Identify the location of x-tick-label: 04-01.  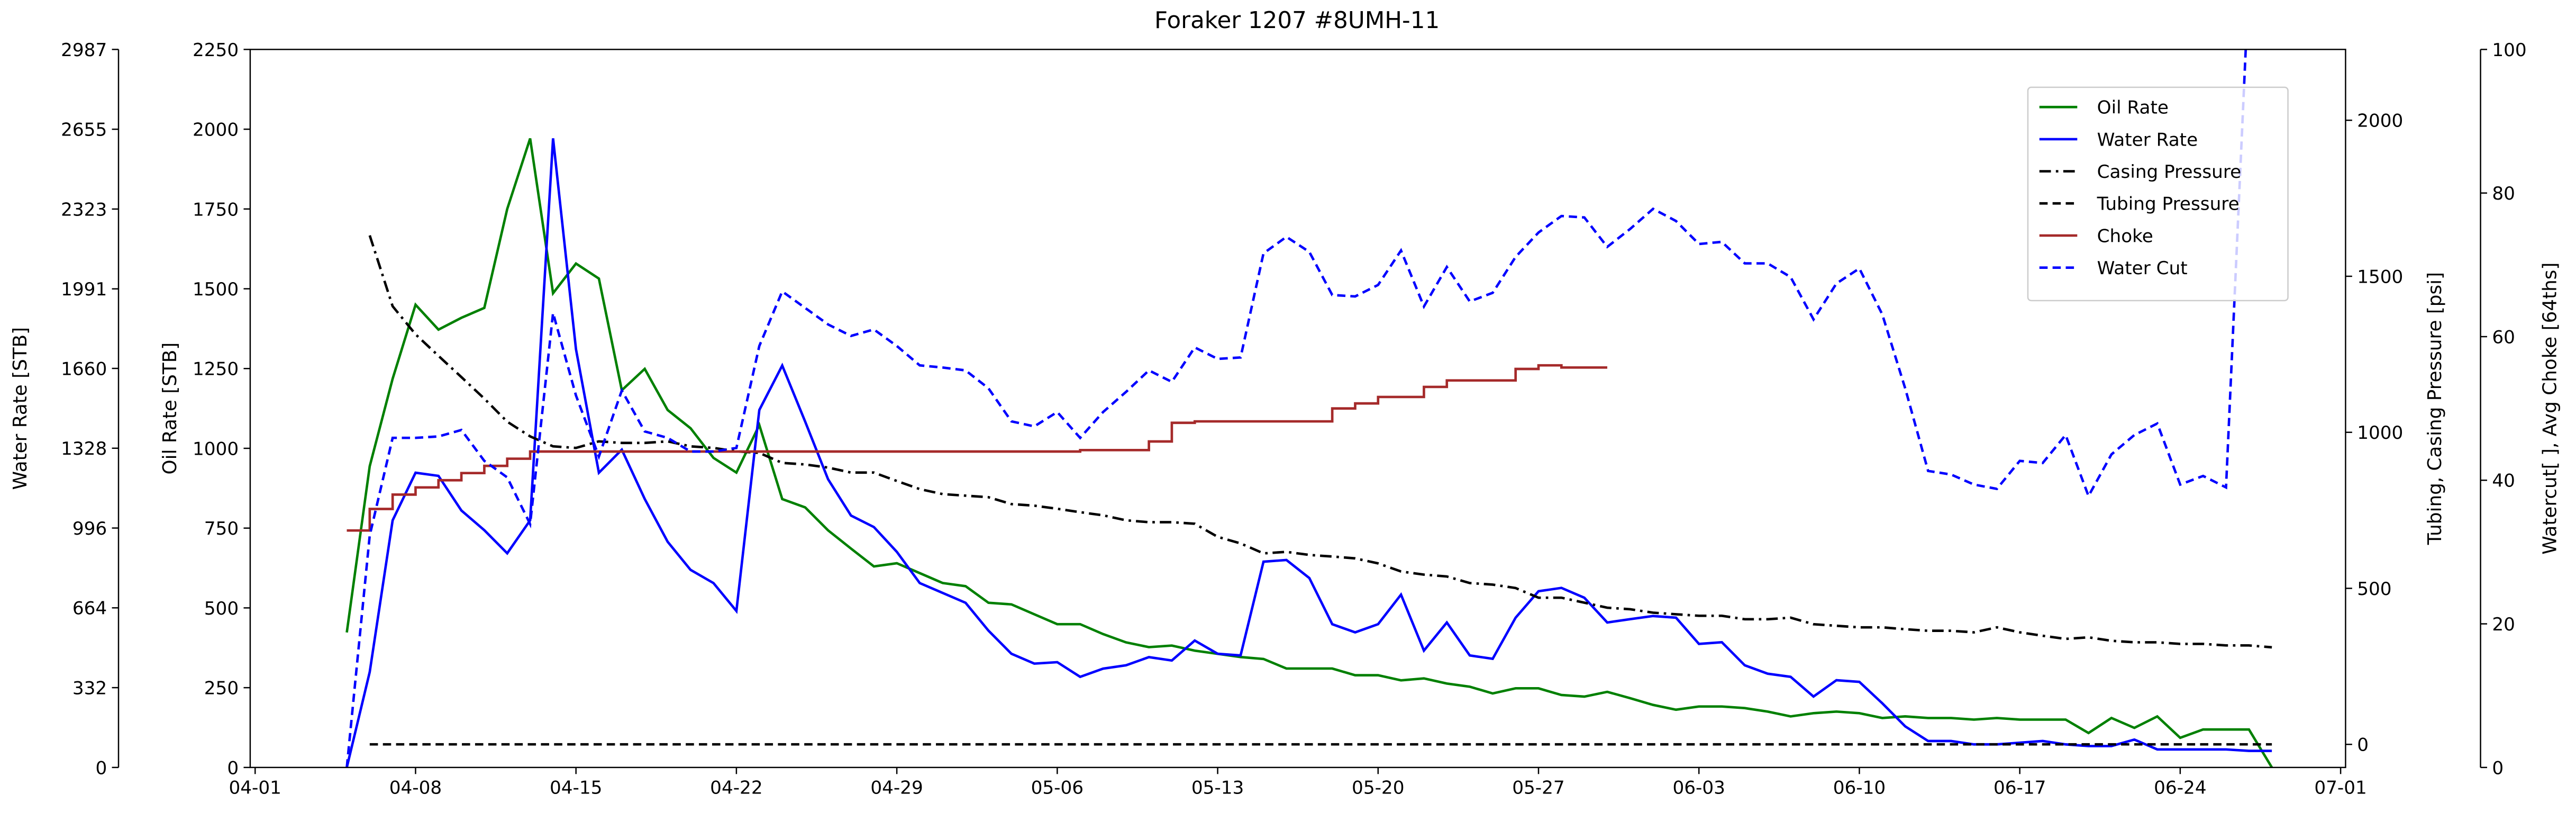
(255, 788).